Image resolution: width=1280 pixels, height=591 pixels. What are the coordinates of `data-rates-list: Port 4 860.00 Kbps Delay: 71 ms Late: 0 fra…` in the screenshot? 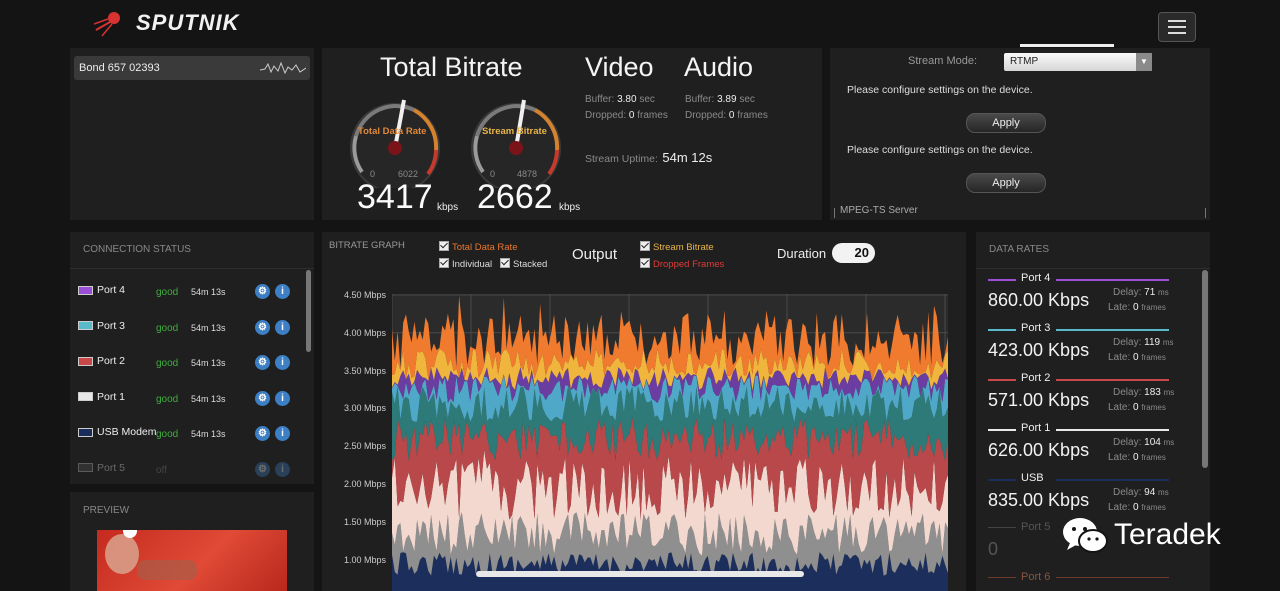 It's located at (1088, 411).